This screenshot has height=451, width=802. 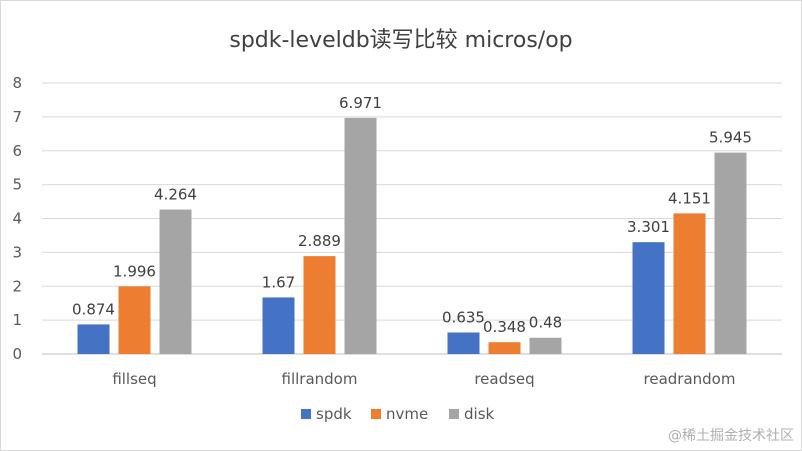 What do you see at coordinates (463, 317) in the screenshot?
I see `data-label-readseq-spdk: 0.635` at bounding box center [463, 317].